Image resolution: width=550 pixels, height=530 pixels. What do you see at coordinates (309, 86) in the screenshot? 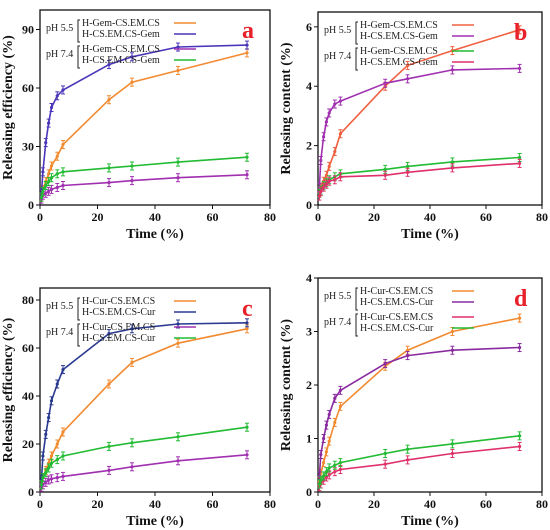
I see `y-tick-label: 4` at bounding box center [309, 86].